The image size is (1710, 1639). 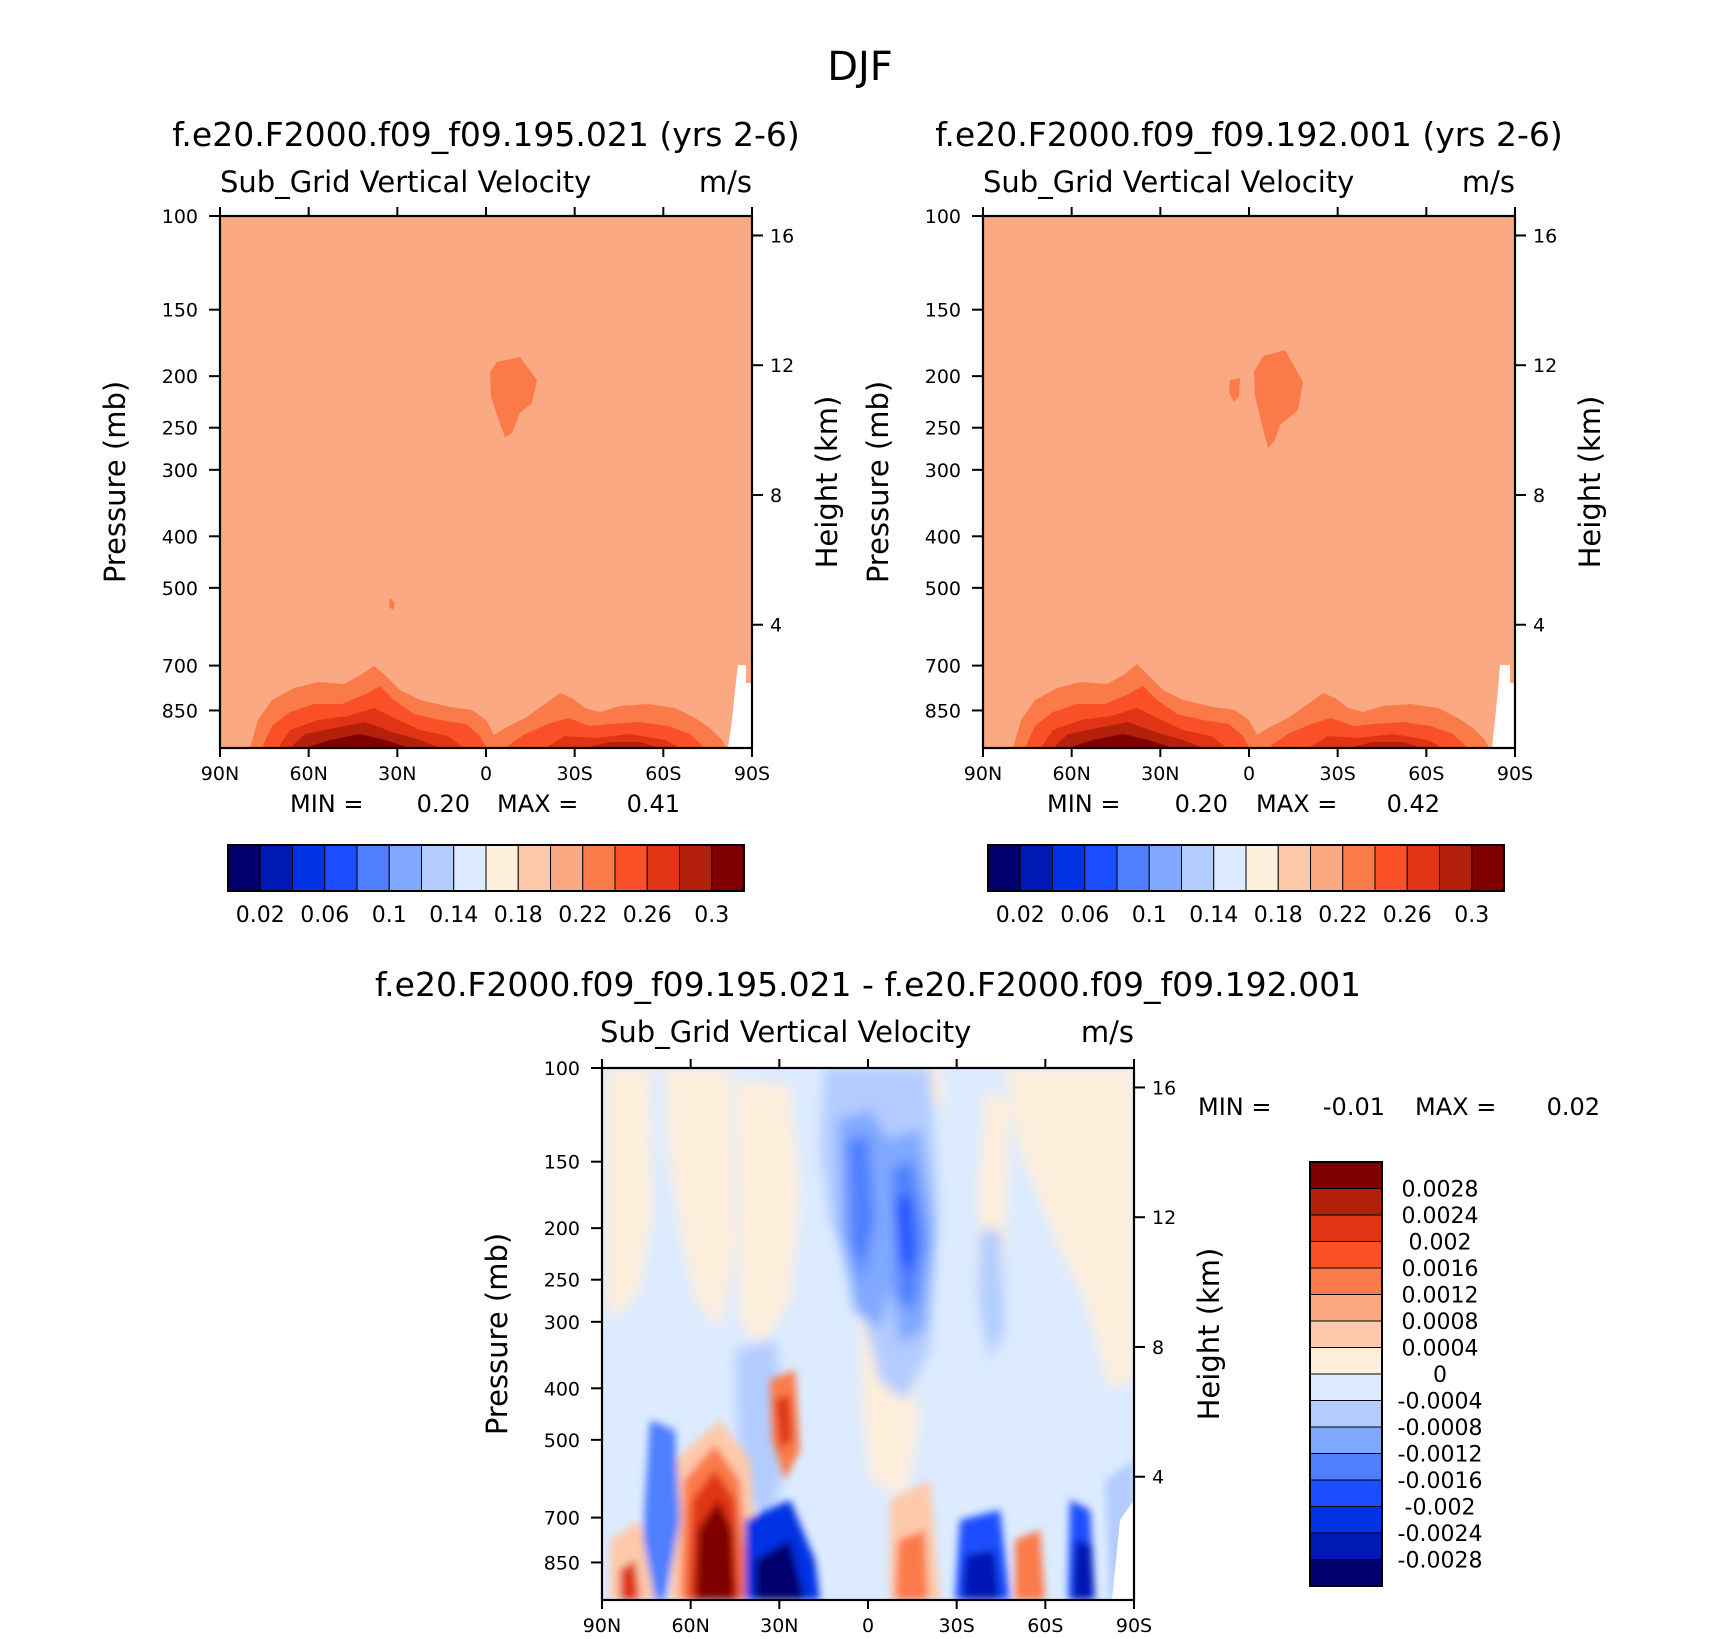 What do you see at coordinates (180, 589) in the screenshot?
I see `y-tick-label: 500` at bounding box center [180, 589].